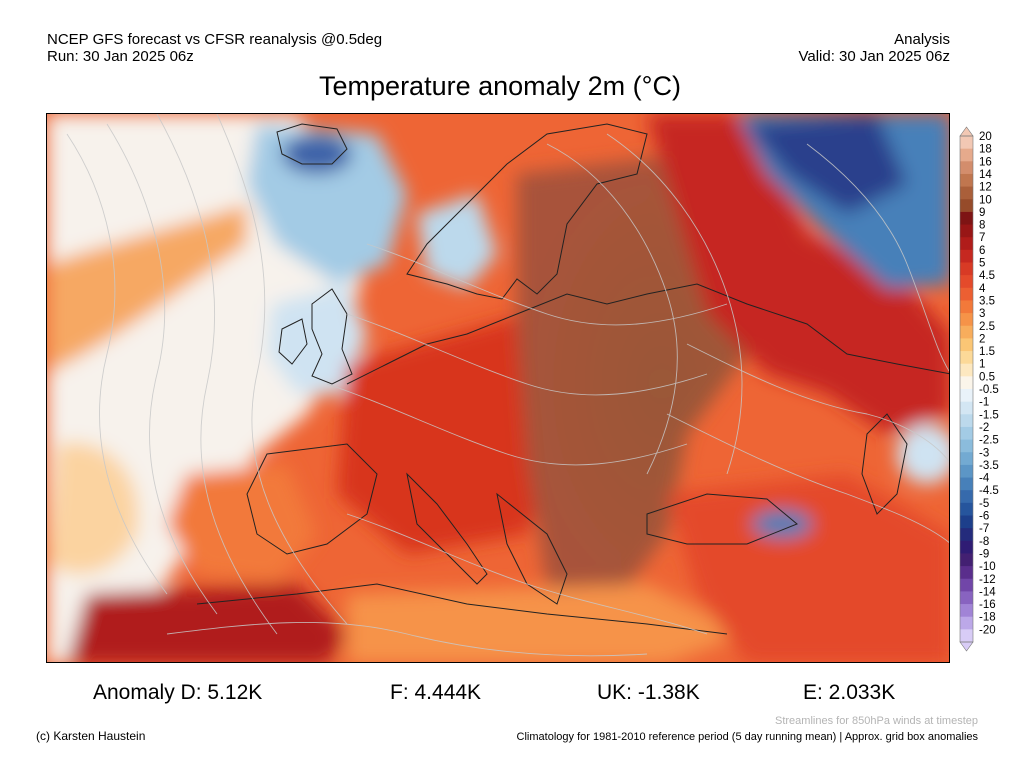 The height and width of the screenshot is (768, 1024). Describe the element at coordinates (982, 251) in the screenshot. I see `colorbar-tick-label: 6` at that location.